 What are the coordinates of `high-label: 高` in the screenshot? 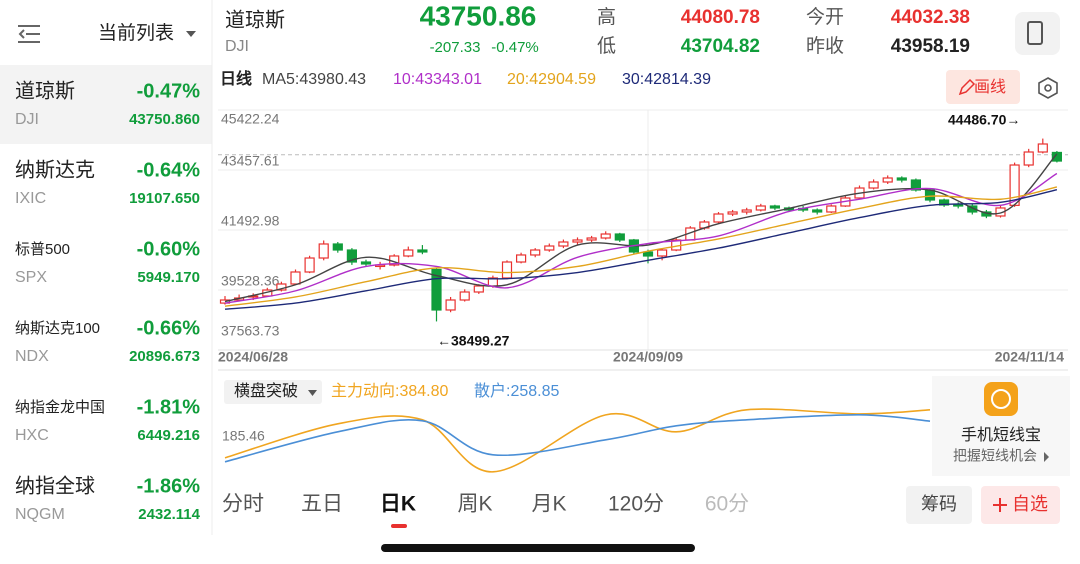 It's located at (606, 17).